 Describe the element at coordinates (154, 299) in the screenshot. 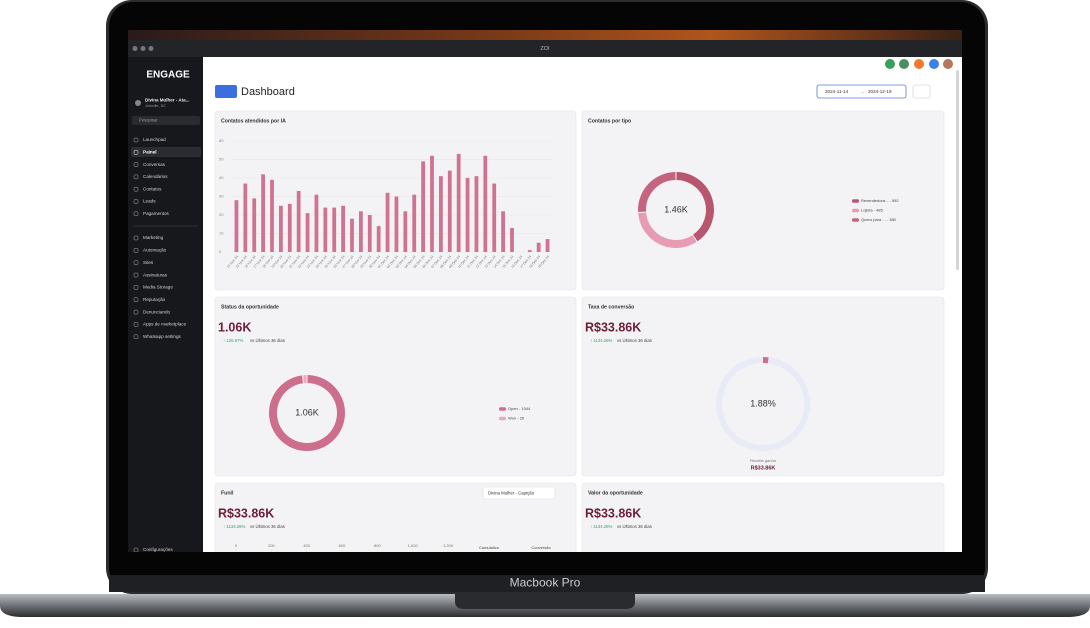

I see `menu-item: Reputação` at that location.